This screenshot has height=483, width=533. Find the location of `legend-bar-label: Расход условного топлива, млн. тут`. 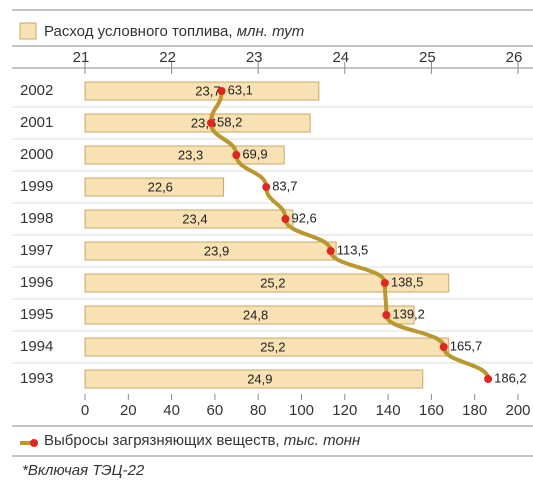

legend-bar-label: Расход условного топлива, млн. тут is located at coordinates (174, 31).